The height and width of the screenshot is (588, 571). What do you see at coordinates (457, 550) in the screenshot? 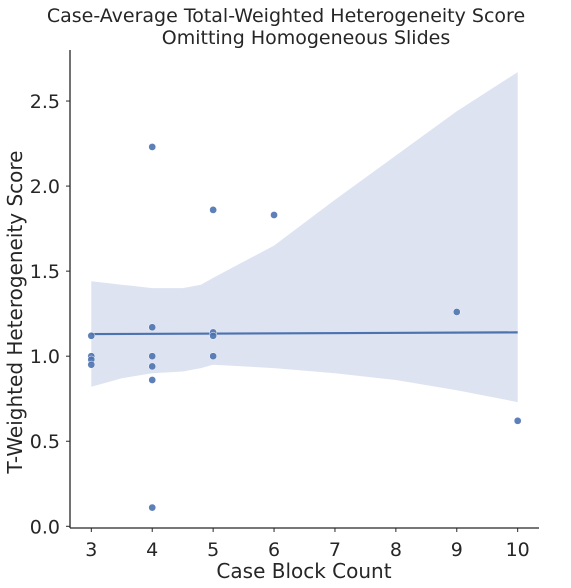
I see `x-tick-label: 9` at bounding box center [457, 550].